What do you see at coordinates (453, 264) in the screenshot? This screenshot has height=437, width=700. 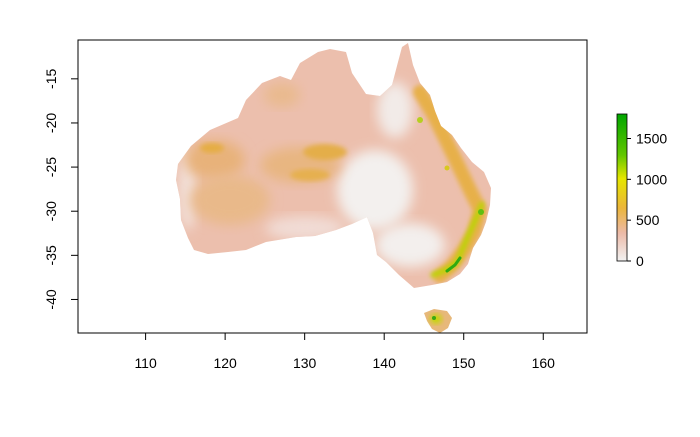 I see `alpine-peaks` at bounding box center [453, 264].